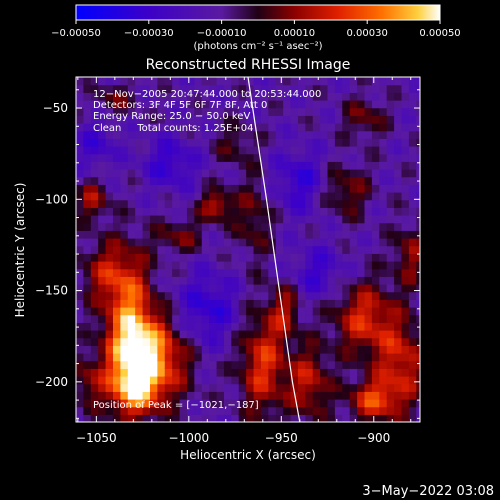  What do you see at coordinates (180, 105) in the screenshot?
I see `detectors-label: Detectors: 3F 4F 5F 6F 7F 8F, Att 0` at bounding box center [180, 105].